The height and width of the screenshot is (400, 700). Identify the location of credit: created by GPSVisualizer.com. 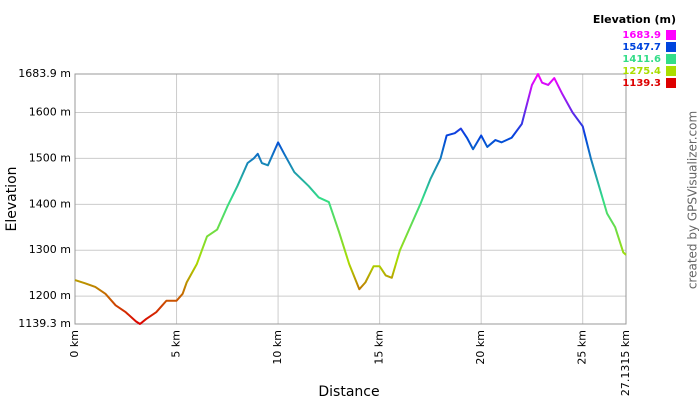
(693, 200).